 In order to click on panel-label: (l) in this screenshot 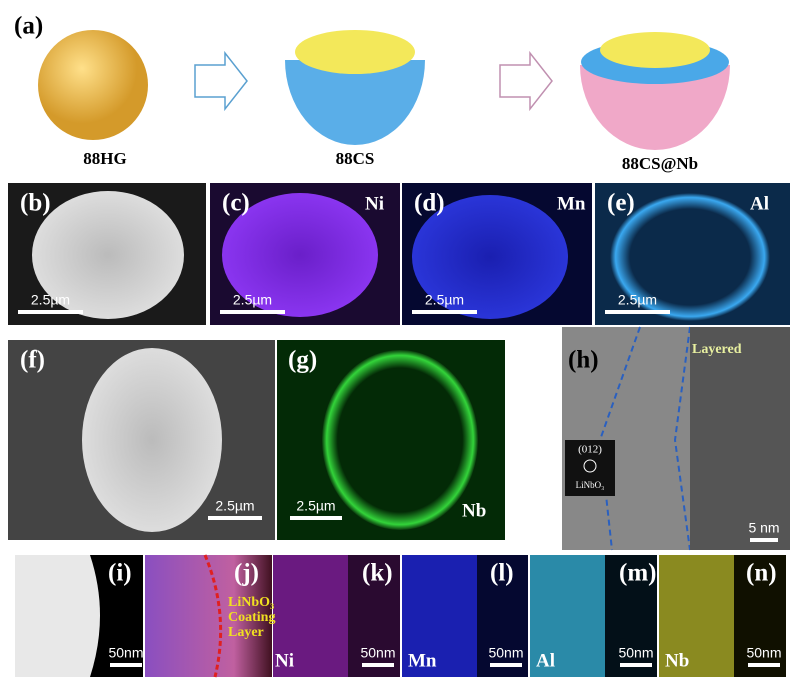, I will do `click(502, 573)`.